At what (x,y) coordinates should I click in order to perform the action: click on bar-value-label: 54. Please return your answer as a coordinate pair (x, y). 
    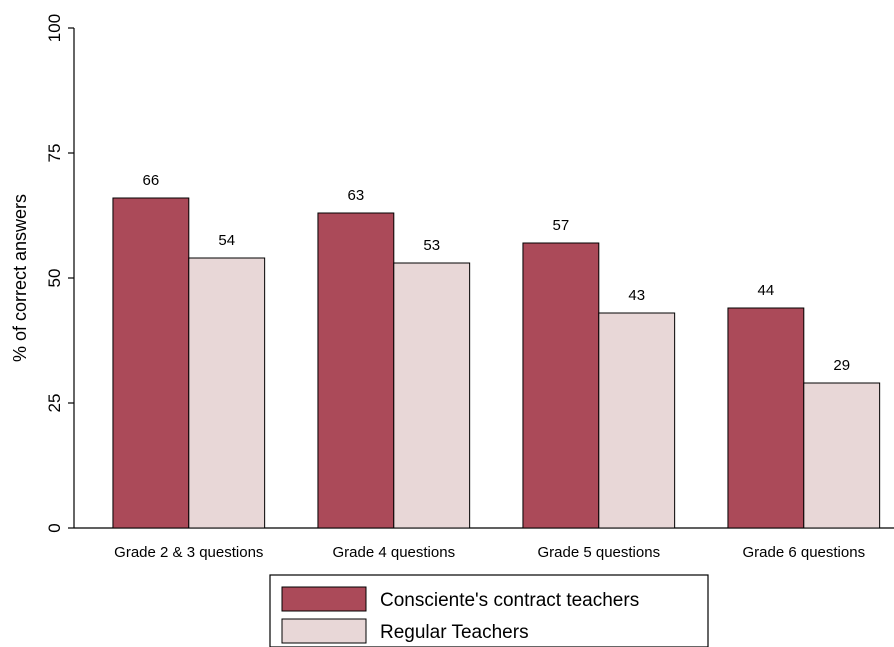
    Looking at the image, I should click on (226, 240).